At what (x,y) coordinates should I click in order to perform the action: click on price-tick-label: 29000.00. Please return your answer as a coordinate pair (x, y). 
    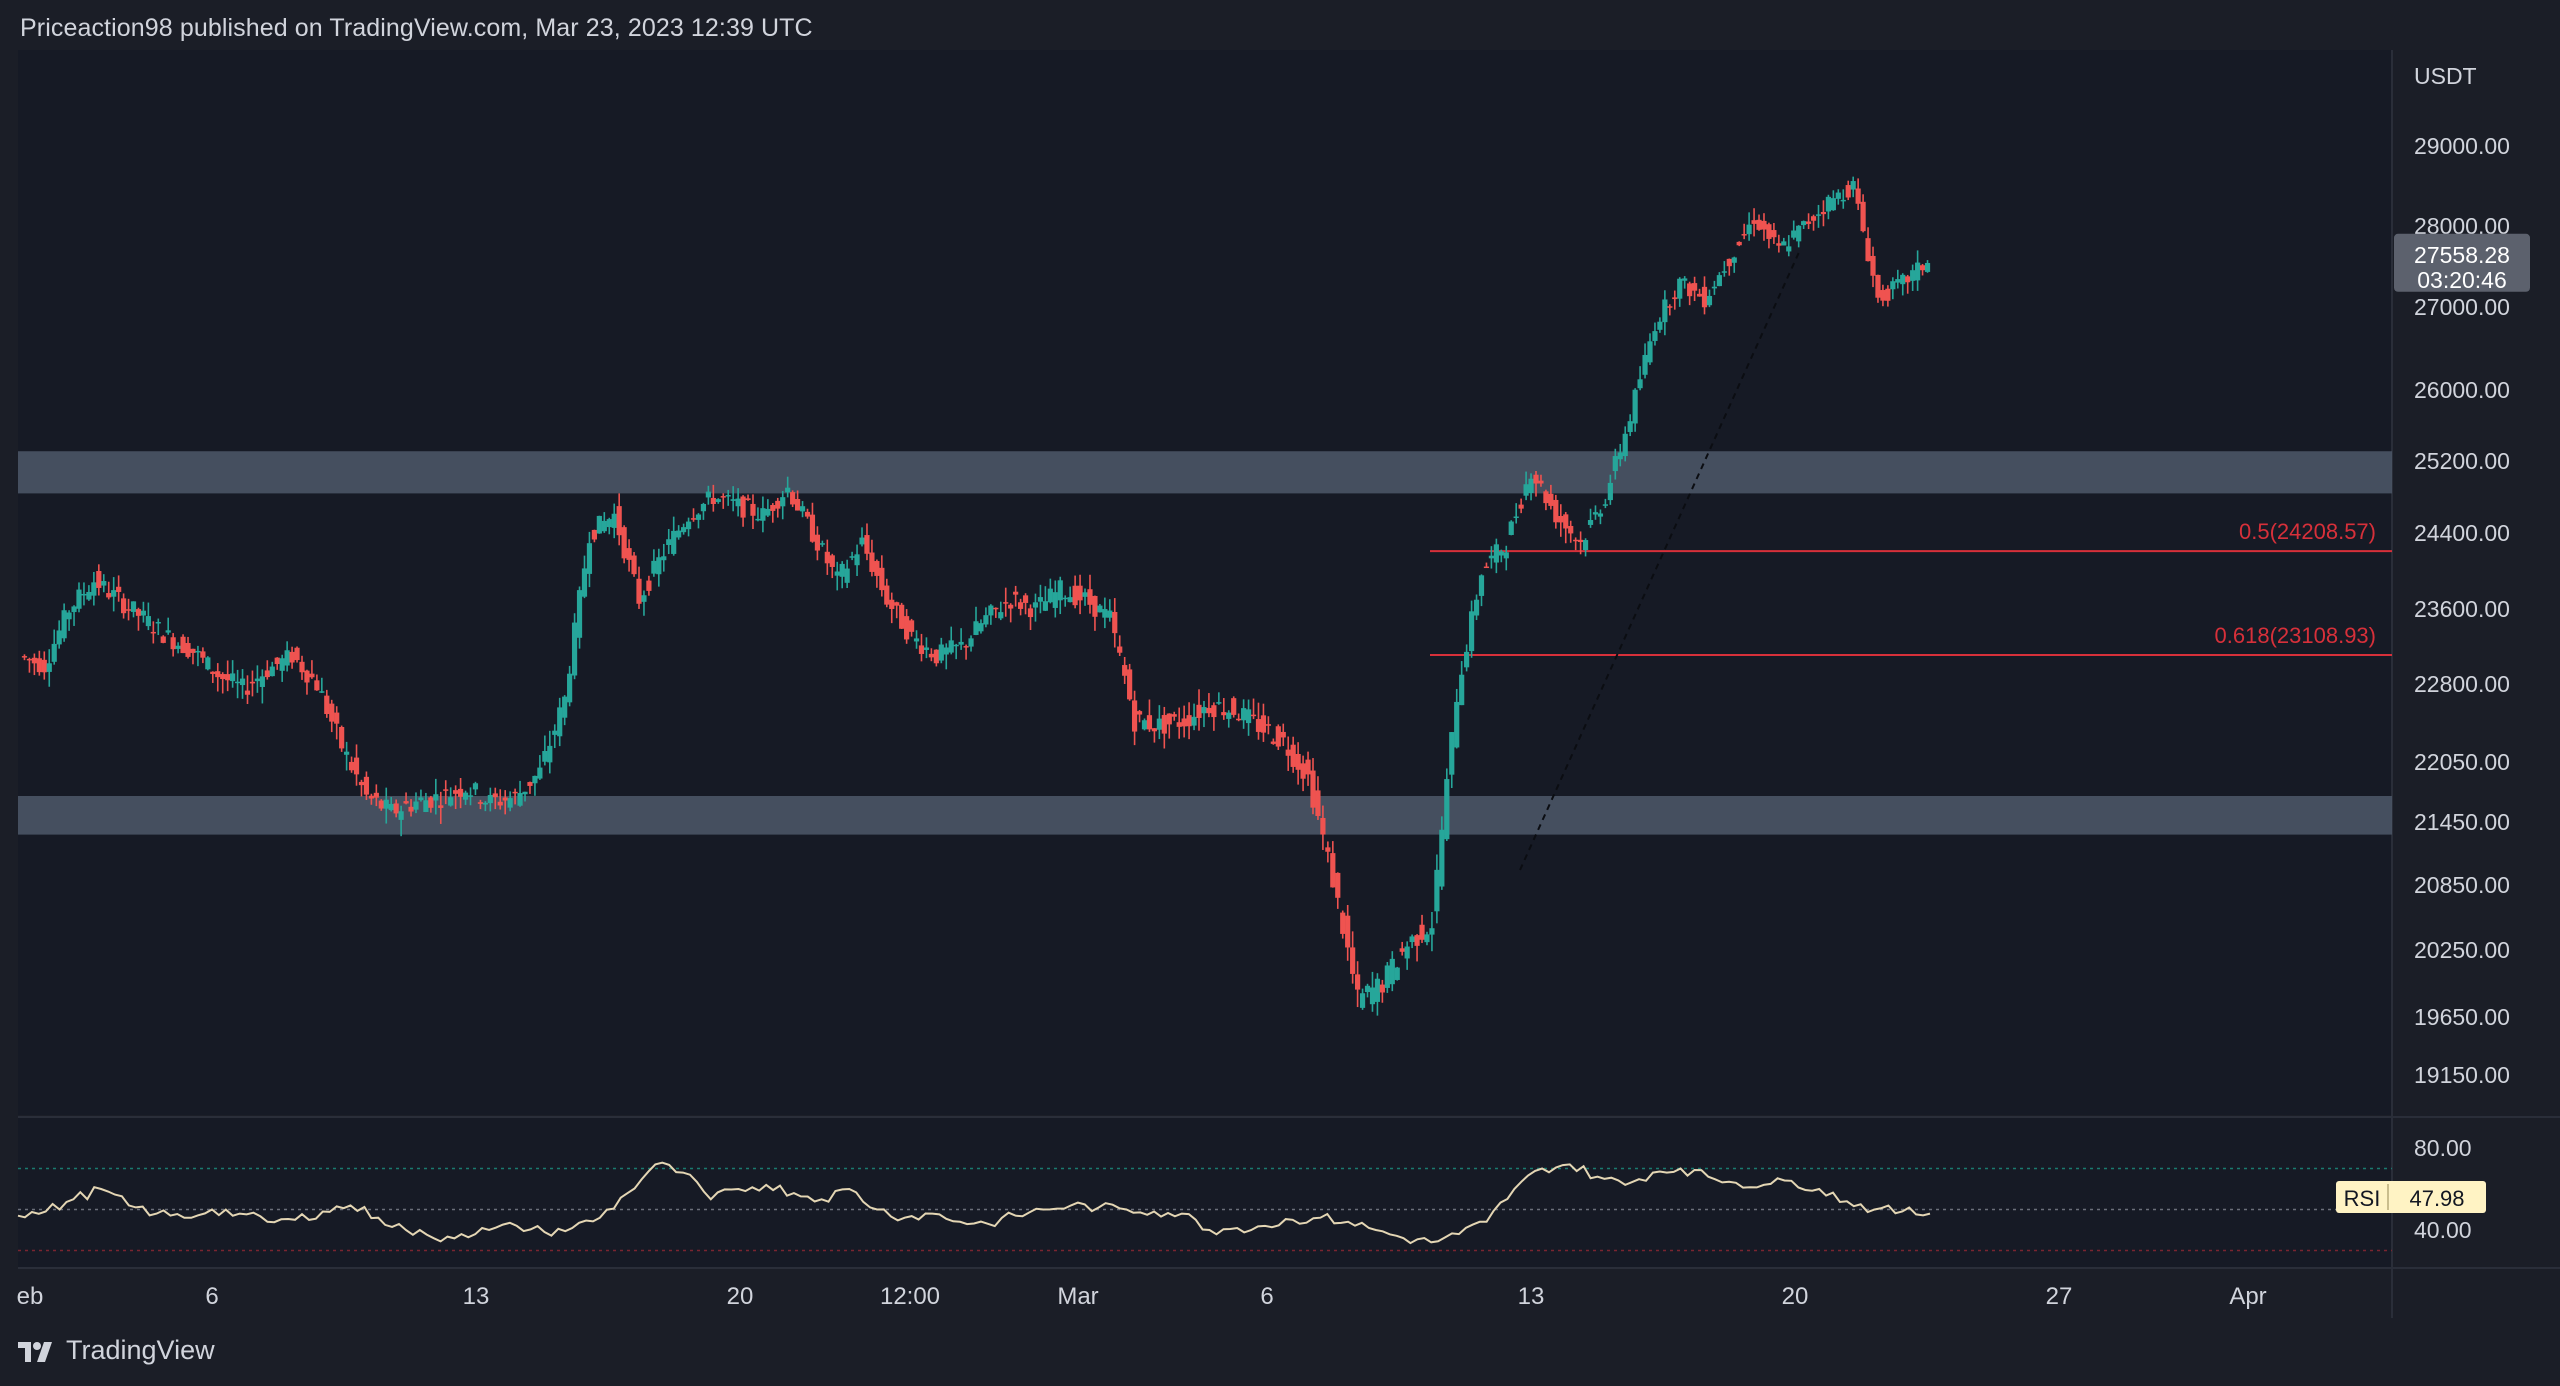
    Looking at the image, I should click on (2462, 146).